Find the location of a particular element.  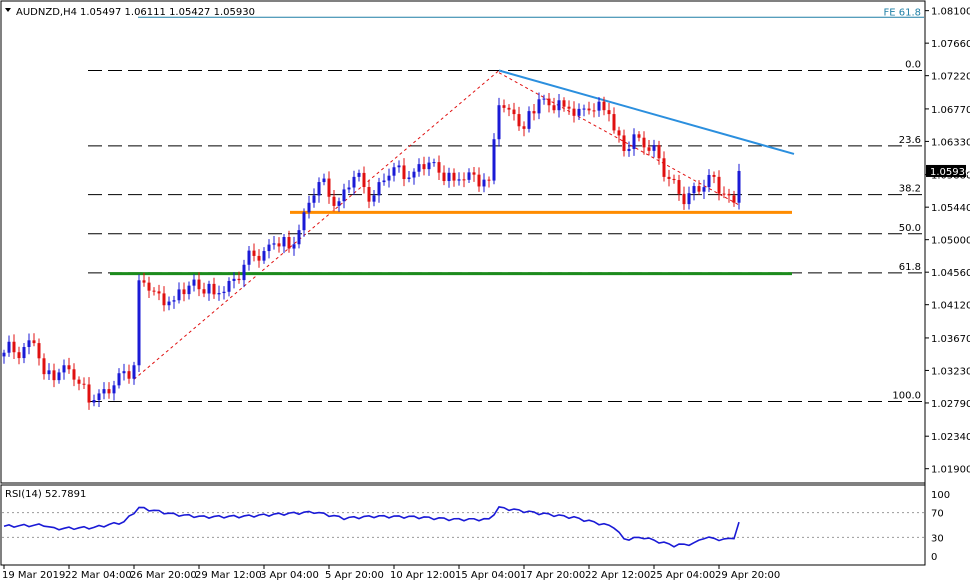

time-tick-label: 29 Apr 20:00 is located at coordinates (747, 575).